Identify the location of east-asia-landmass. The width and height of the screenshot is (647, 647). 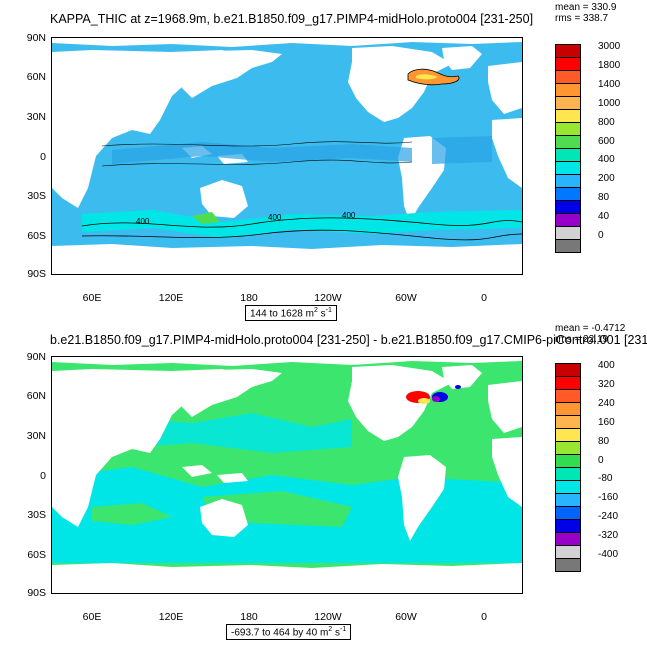
(227, 74).